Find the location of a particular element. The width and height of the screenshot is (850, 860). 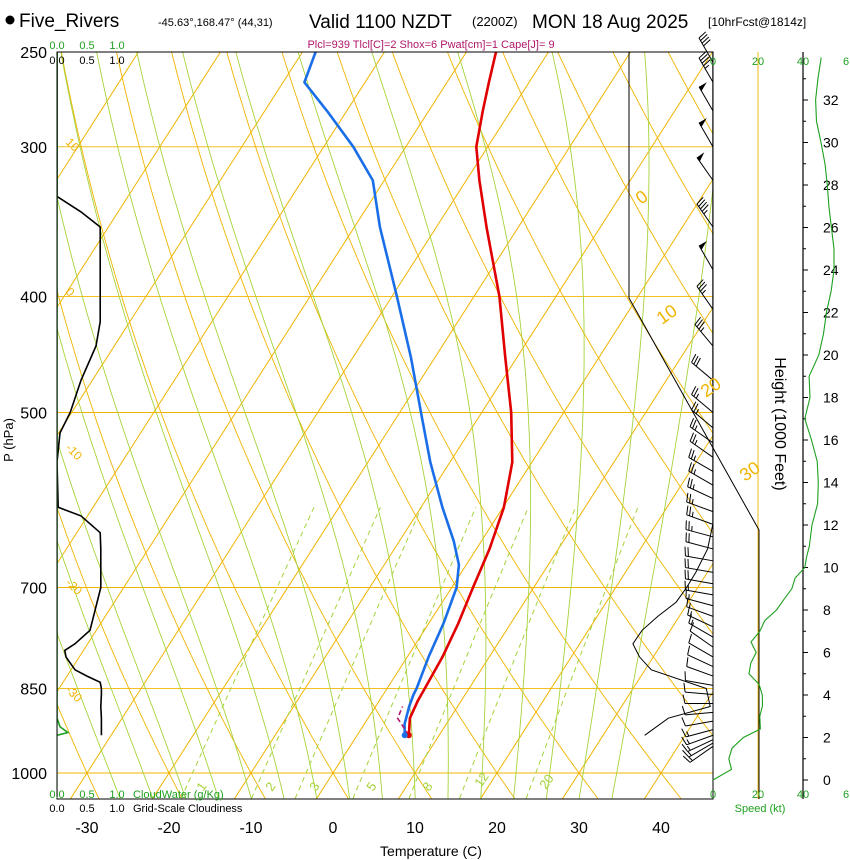

cloudwater-scale-bottom: 0.5 is located at coordinates (86, 795).